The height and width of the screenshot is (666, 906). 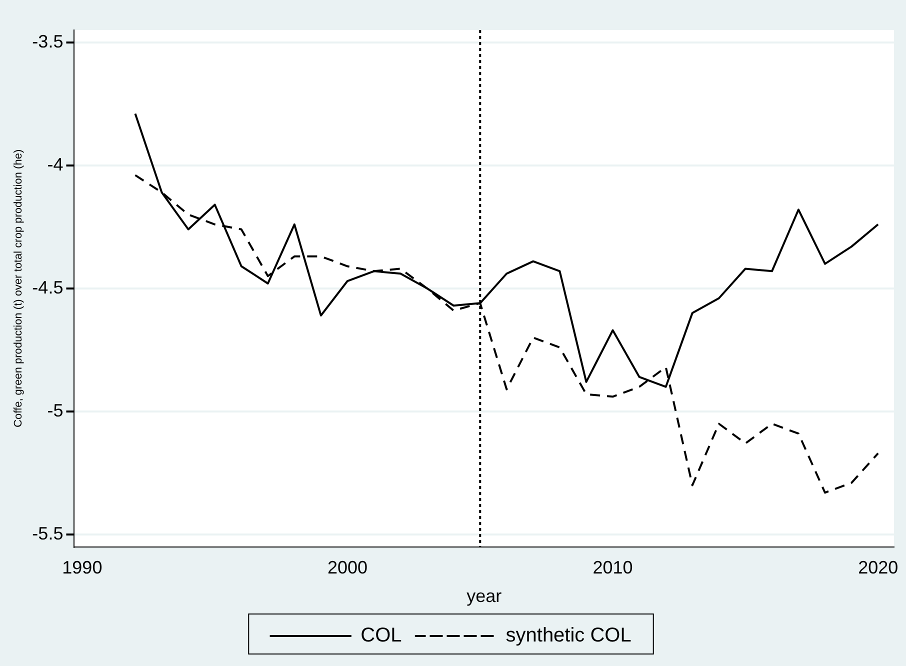 What do you see at coordinates (82, 568) in the screenshot?
I see `x-tick-label: 1990` at bounding box center [82, 568].